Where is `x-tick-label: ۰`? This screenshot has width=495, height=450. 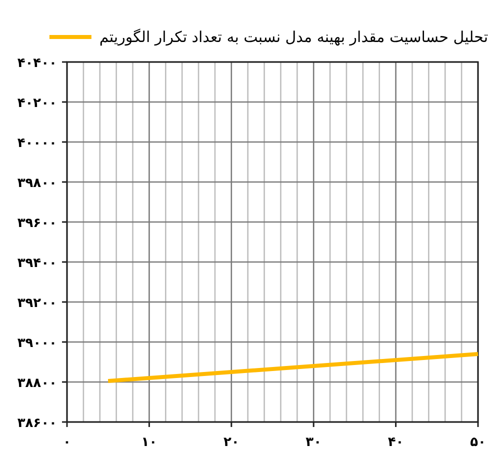
x-tick-label: ۰ is located at coordinates (67, 442).